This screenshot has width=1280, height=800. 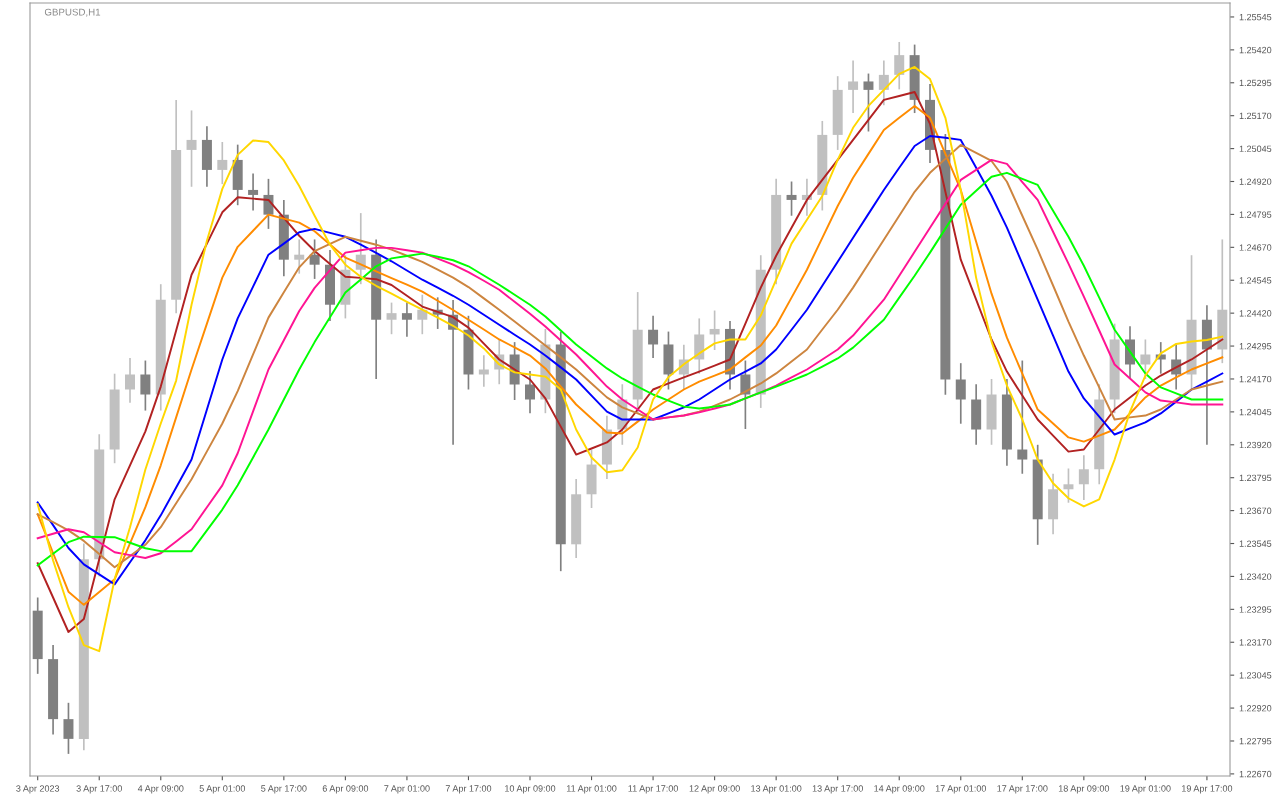 I want to click on x-tick-label: 18 Apr 09:00, so click(x=1084, y=789).